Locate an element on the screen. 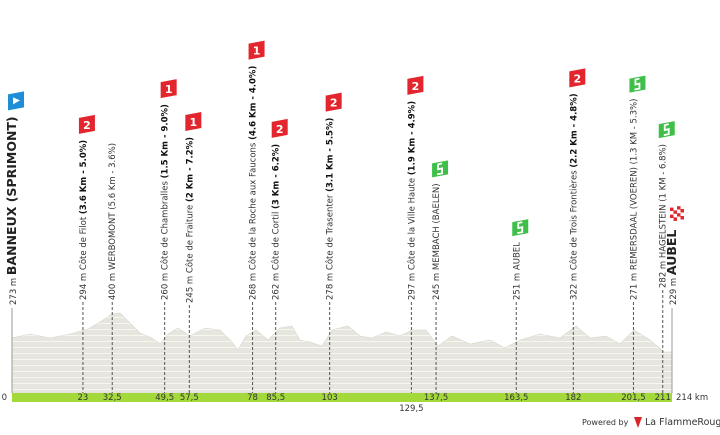  waypoint-label: 245 m MEMBACH (BAELEN) is located at coordinates (437, 241).